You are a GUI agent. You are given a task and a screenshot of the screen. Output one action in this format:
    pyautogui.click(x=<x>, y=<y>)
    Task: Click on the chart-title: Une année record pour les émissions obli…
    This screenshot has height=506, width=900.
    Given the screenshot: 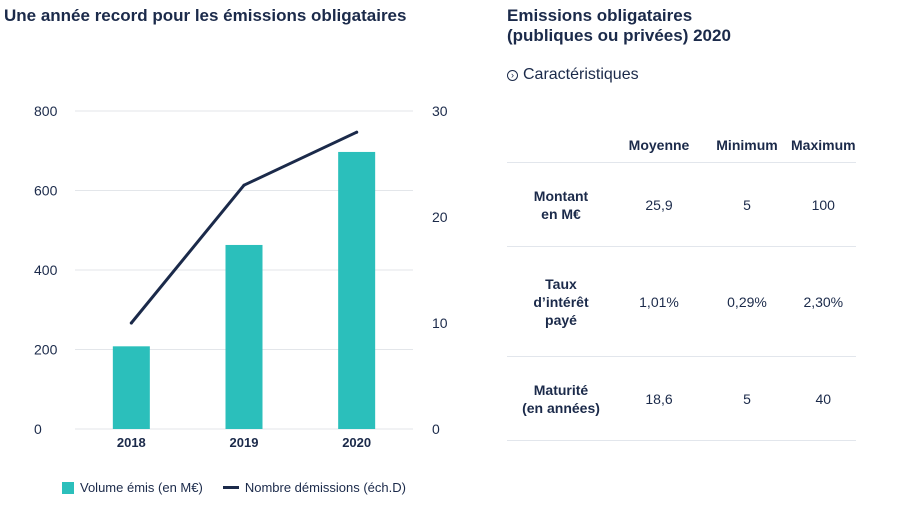 What is the action you would take?
    pyautogui.click(x=205, y=15)
    